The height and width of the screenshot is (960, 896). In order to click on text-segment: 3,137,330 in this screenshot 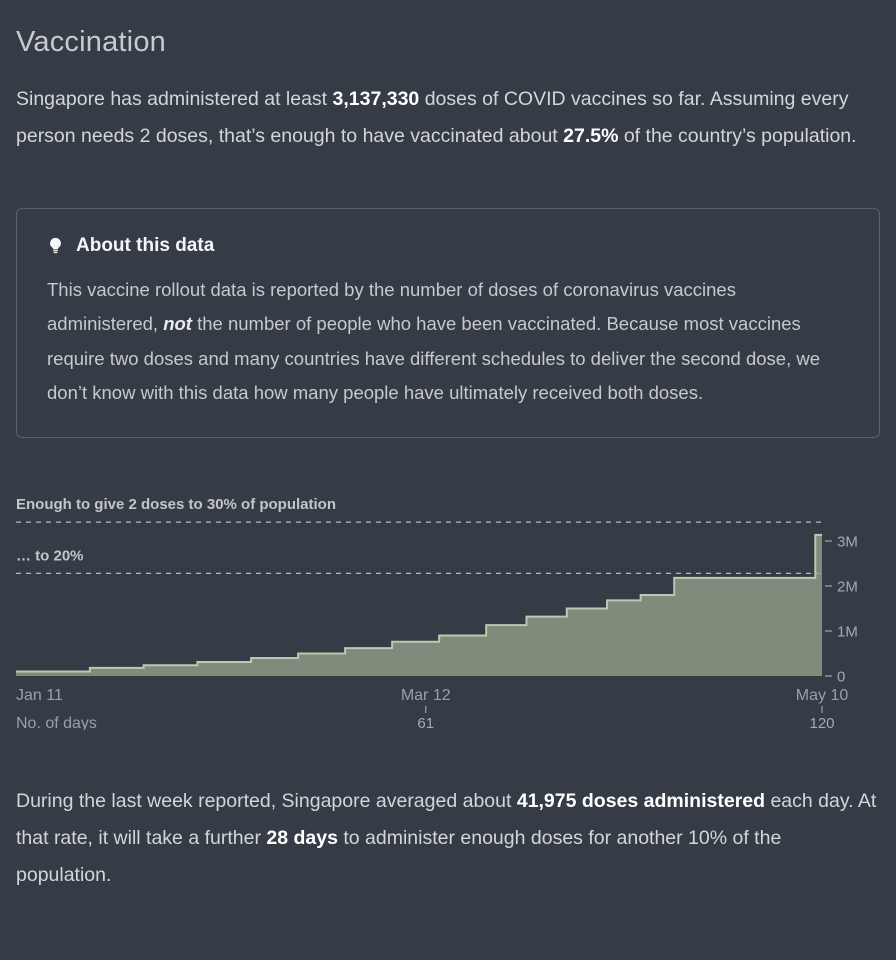, I will do `click(376, 99)`.